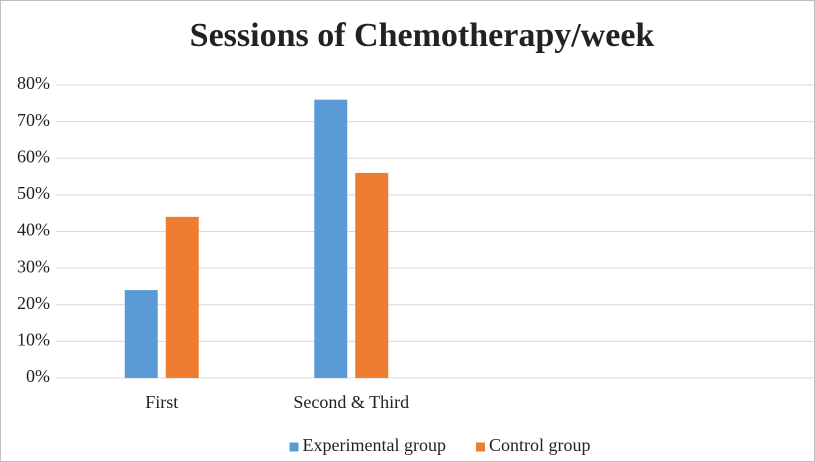 The image size is (815, 462). What do you see at coordinates (33, 266) in the screenshot?
I see `y-tick-label: 30%` at bounding box center [33, 266].